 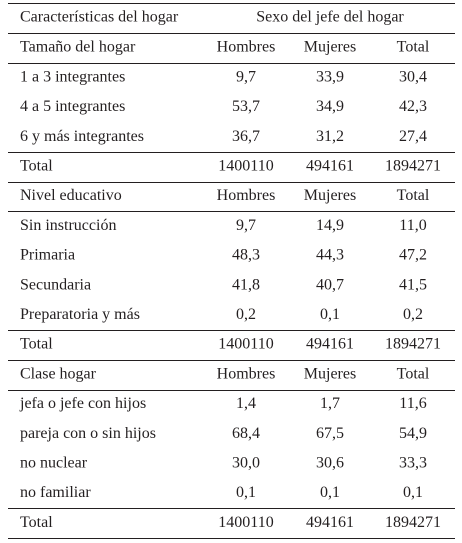 I want to click on row-label: 1 a 3 integrantes, so click(x=72, y=76).